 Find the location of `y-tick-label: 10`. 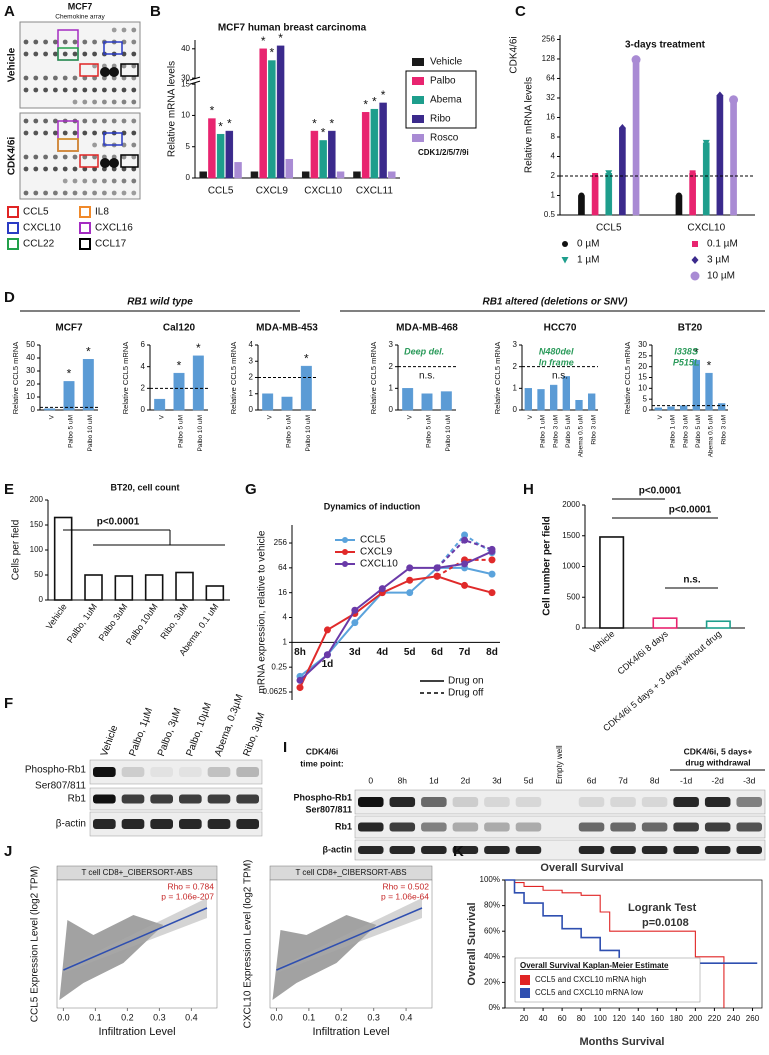

y-tick-label: 10 is located at coordinates (30, 396).